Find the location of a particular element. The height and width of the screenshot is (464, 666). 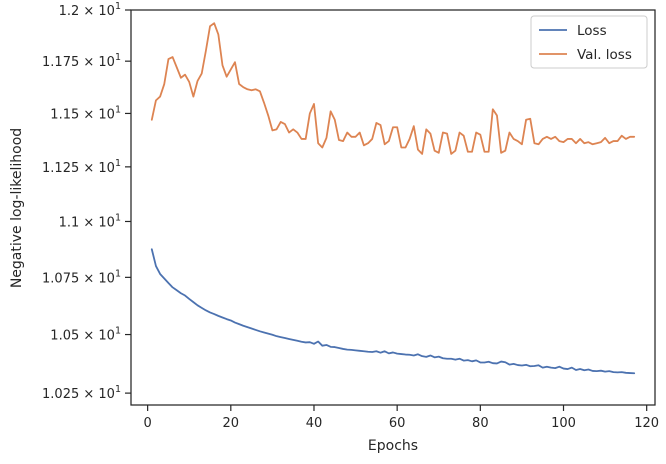

x-tick-label: 60 is located at coordinates (397, 423).